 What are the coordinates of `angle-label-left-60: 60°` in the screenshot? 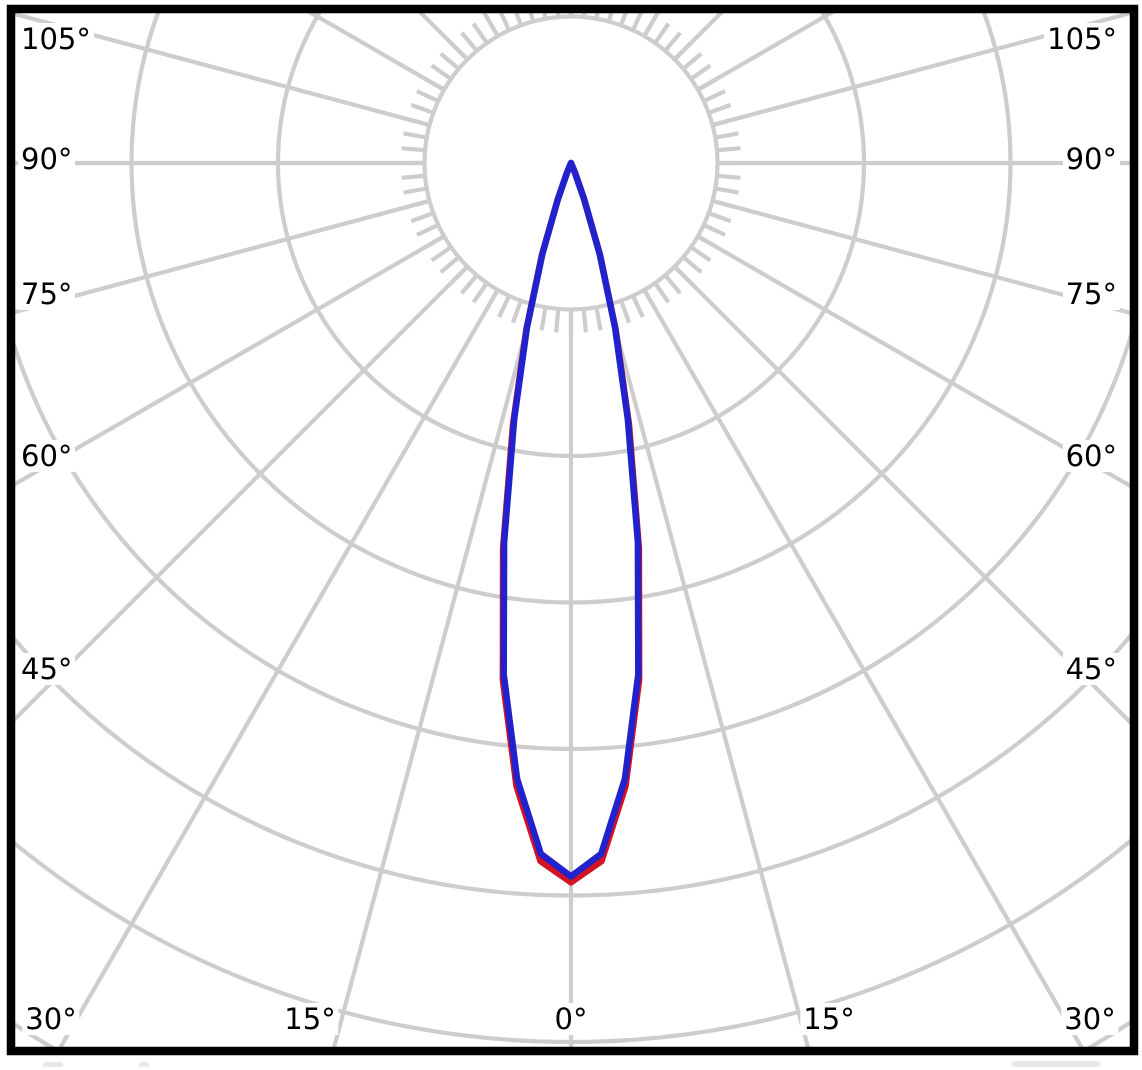 It's located at (47, 456).